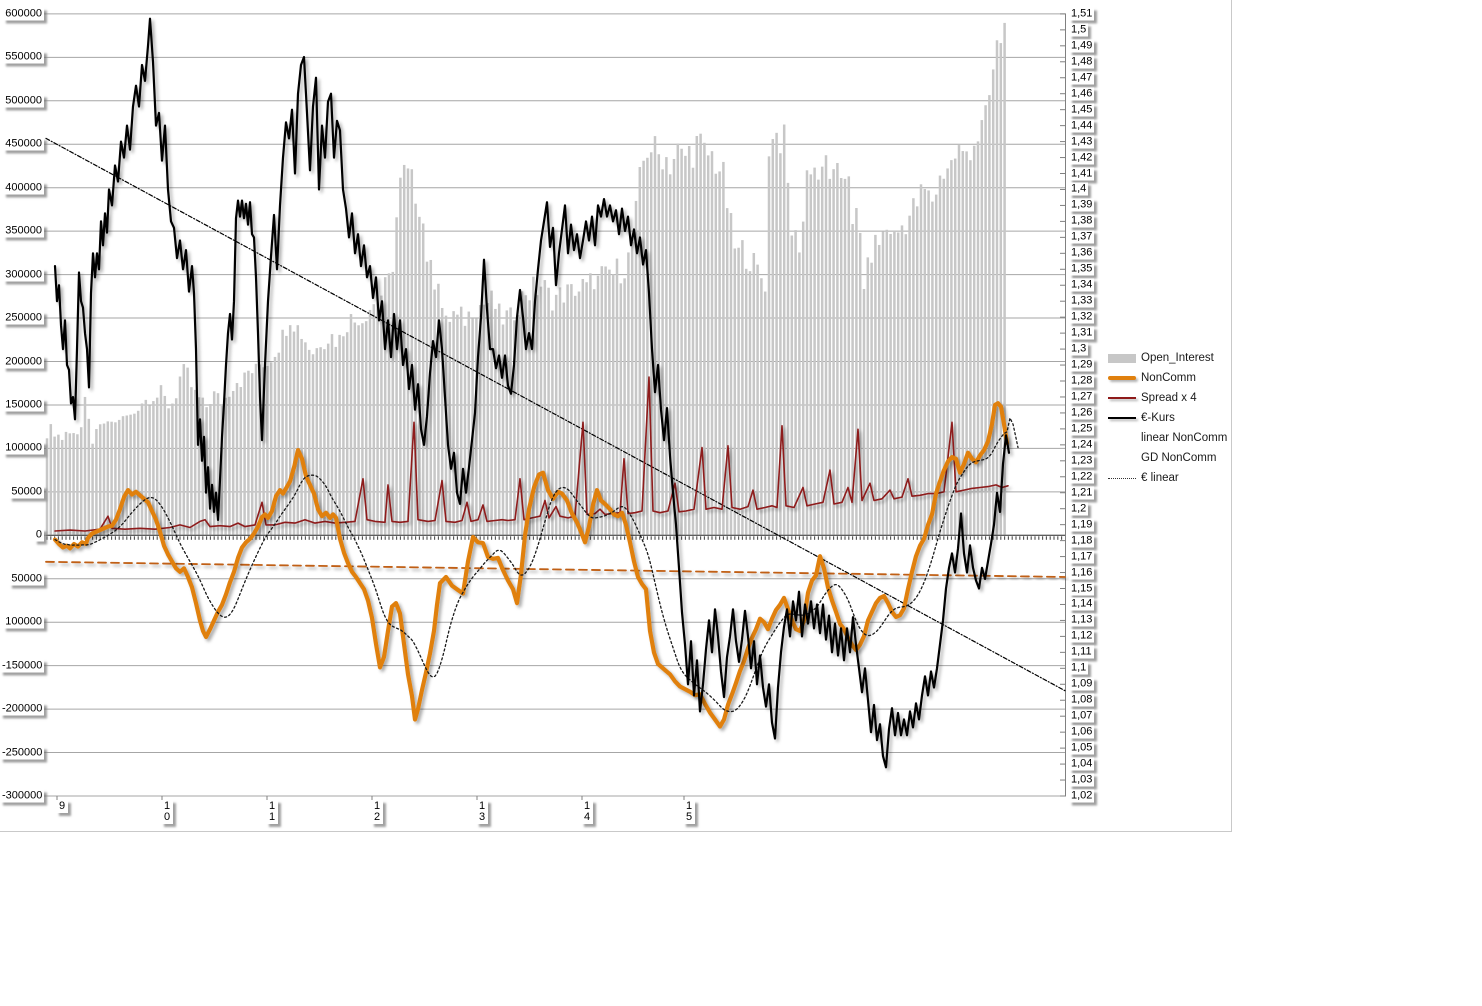 This screenshot has height=1006, width=1482. Describe the element at coordinates (1082, 636) in the screenshot. I see `right-axis-tick-label: 1,12` at that location.